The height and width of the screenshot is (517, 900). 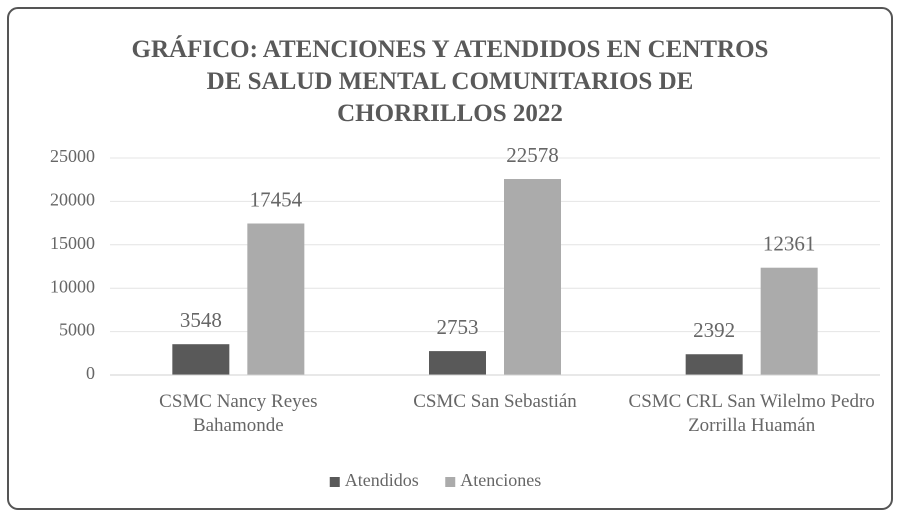 What do you see at coordinates (532, 155) in the screenshot?
I see `data-label: 22578` at bounding box center [532, 155].